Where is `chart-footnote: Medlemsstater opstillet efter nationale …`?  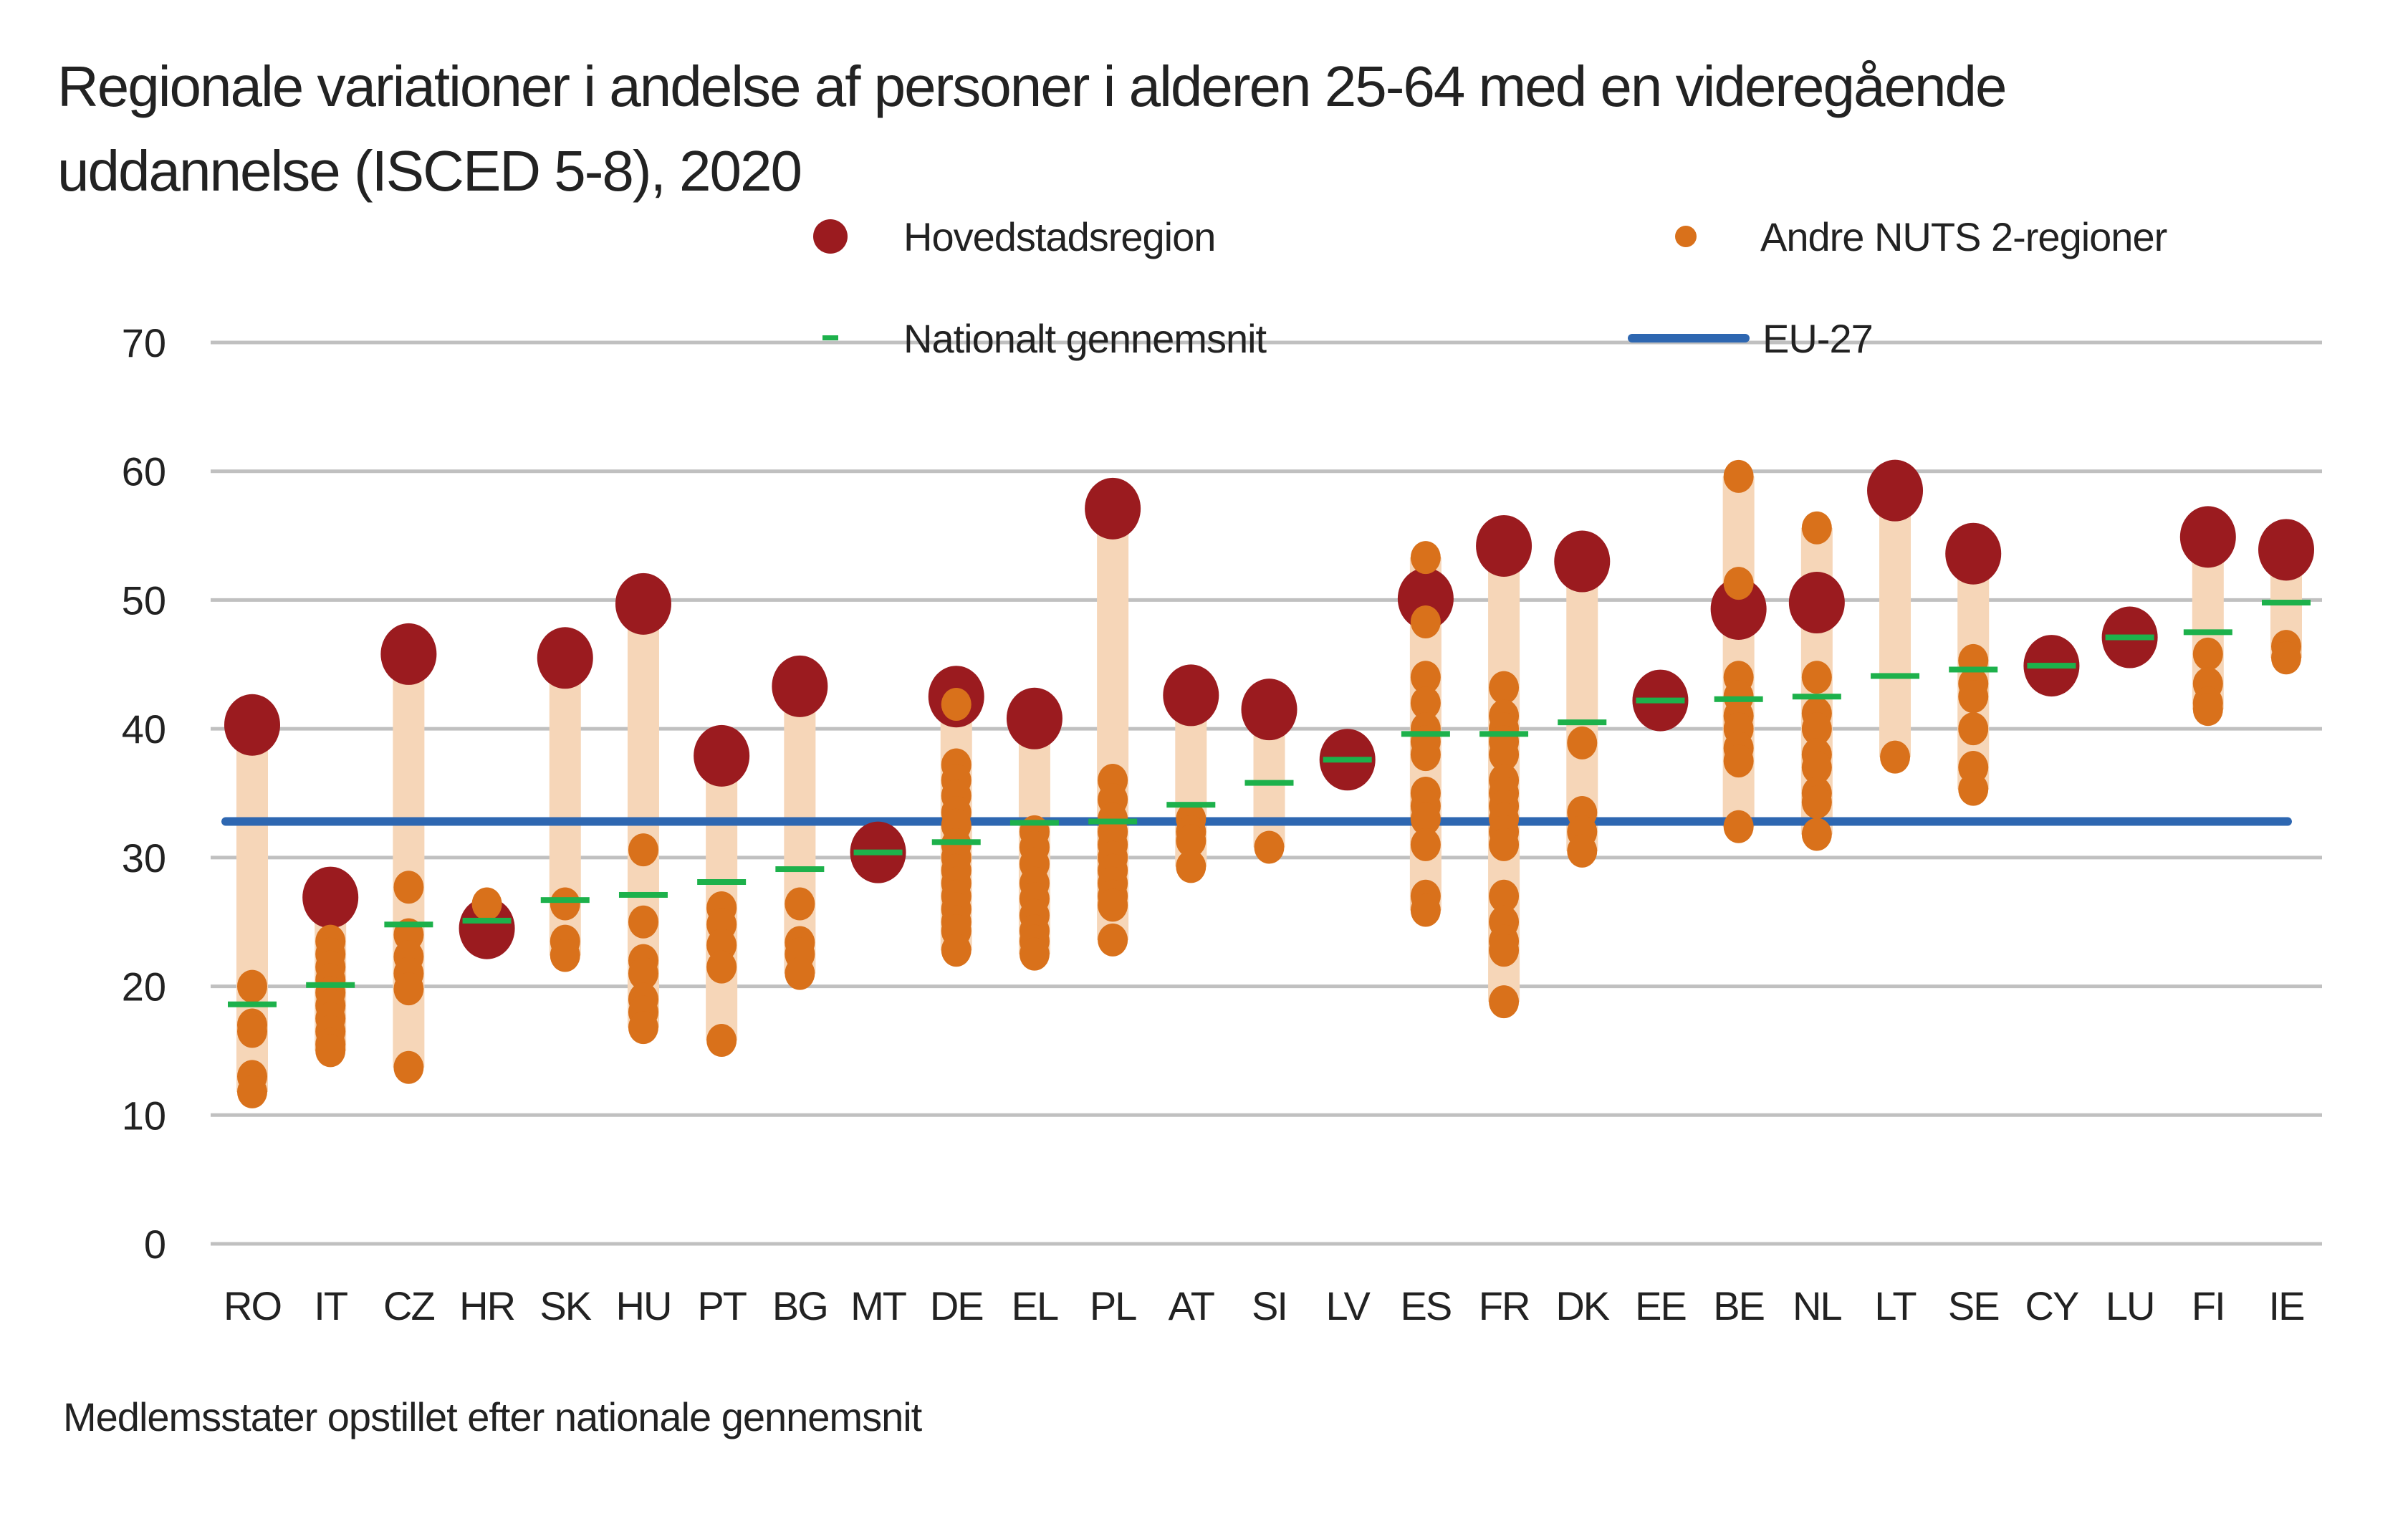
chart-footnote: Medlemsstater opstillet efter nationale … is located at coordinates (492, 1416).